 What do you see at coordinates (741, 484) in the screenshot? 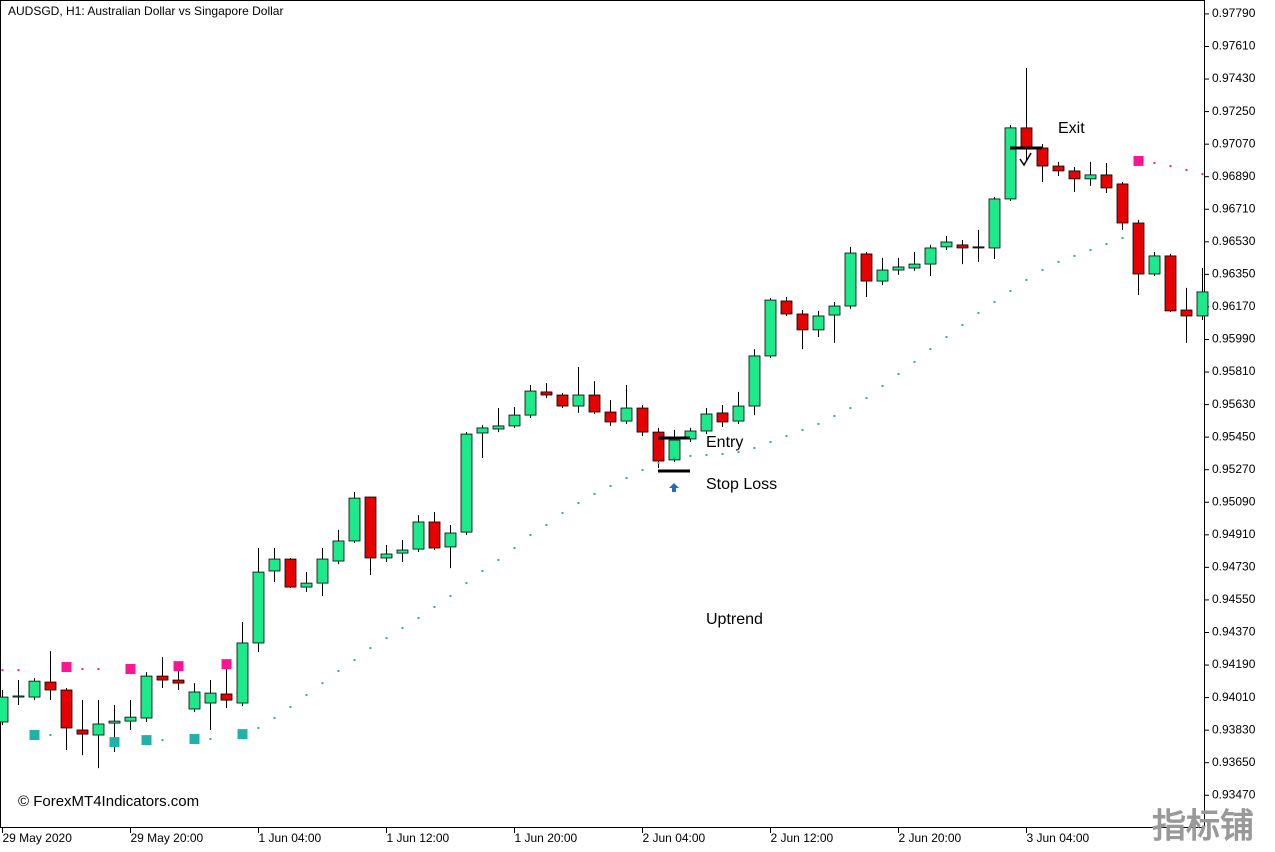
I see `annotation: Stop Loss` at bounding box center [741, 484].